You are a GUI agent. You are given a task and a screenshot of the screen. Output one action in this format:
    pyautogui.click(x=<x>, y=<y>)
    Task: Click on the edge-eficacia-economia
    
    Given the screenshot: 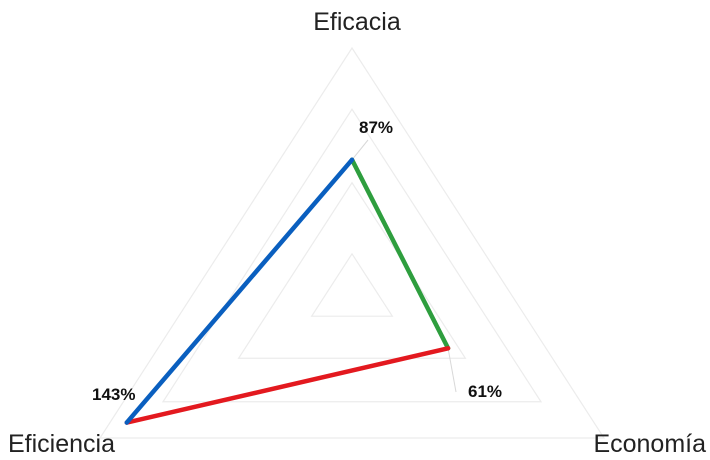 What is the action you would take?
    pyautogui.click(x=400, y=254)
    